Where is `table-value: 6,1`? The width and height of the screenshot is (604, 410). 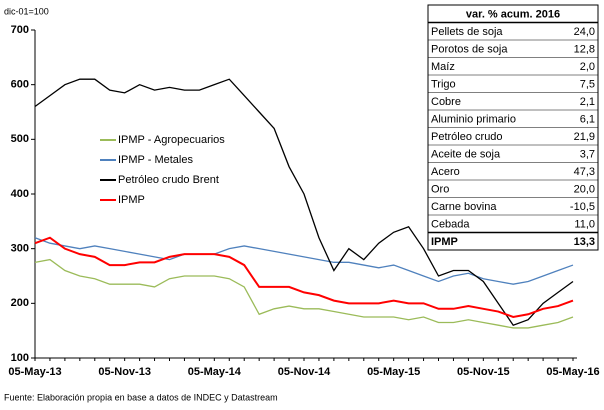
table-value: 6,1 is located at coordinates (587, 120).